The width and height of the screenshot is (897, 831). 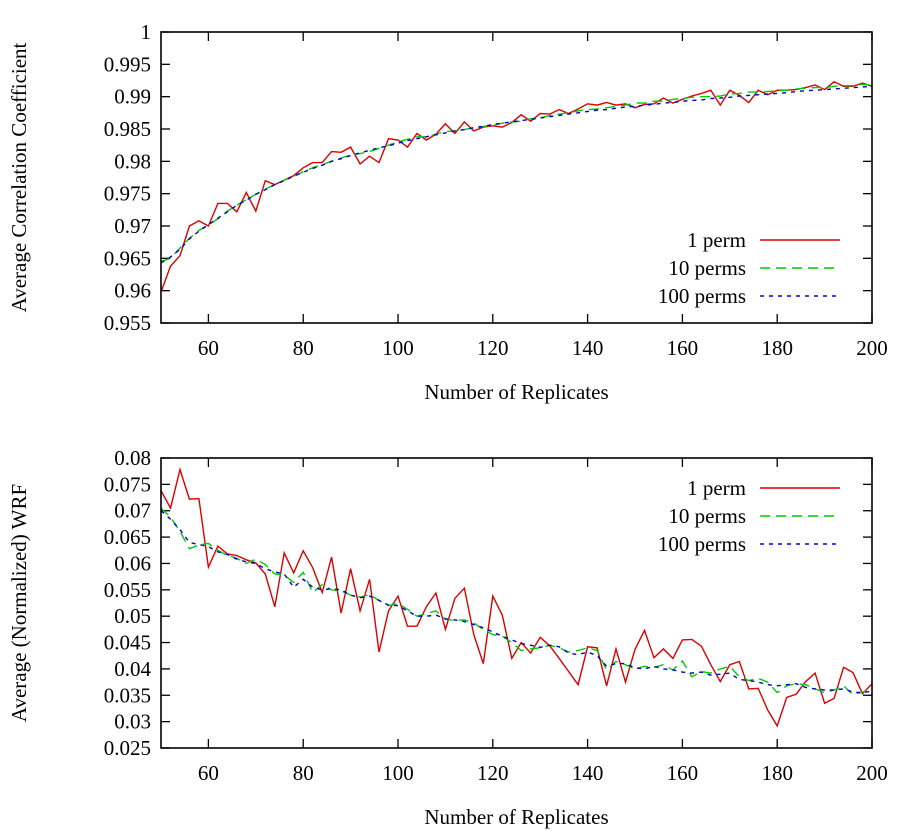 I want to click on y-tick-label: 0.055, so click(x=127, y=590).